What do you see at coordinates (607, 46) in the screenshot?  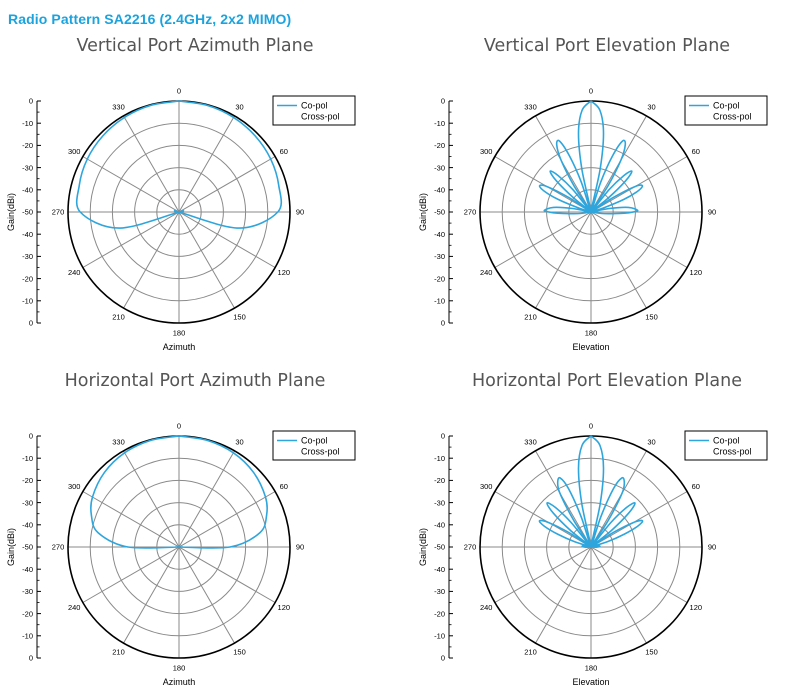 I see `chart-title: Vertical Port Elevation Plane` at bounding box center [607, 46].